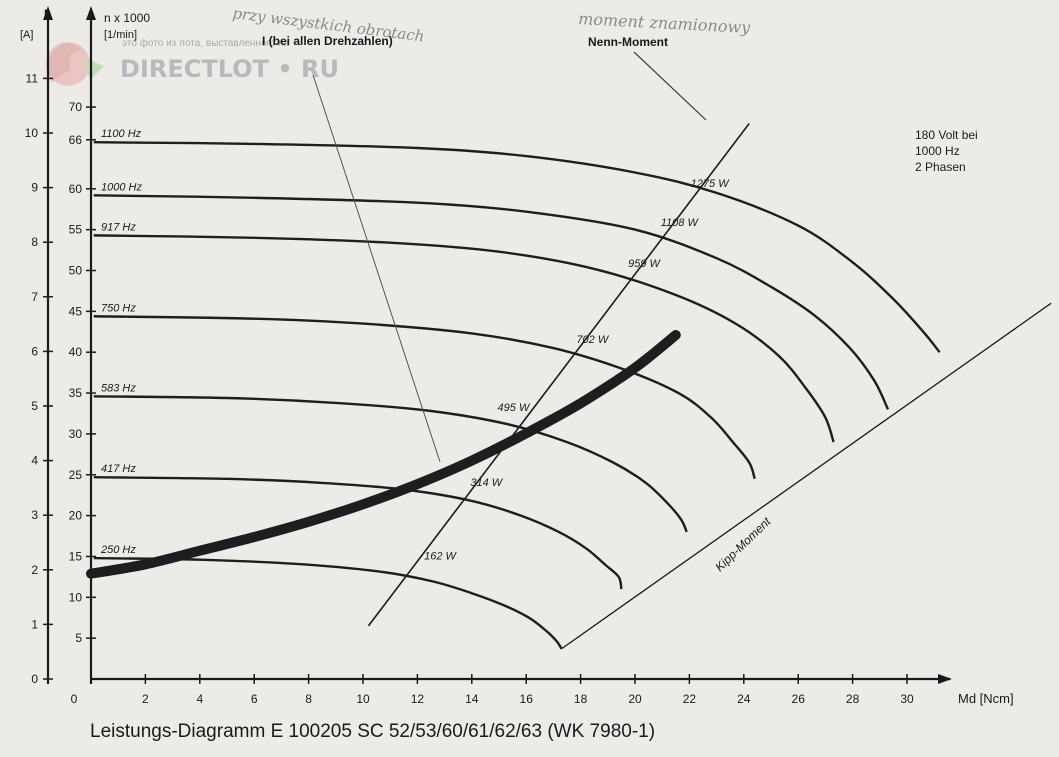  Describe the element at coordinates (76, 597) in the screenshot. I see `speed-tick-label: 10` at that location.